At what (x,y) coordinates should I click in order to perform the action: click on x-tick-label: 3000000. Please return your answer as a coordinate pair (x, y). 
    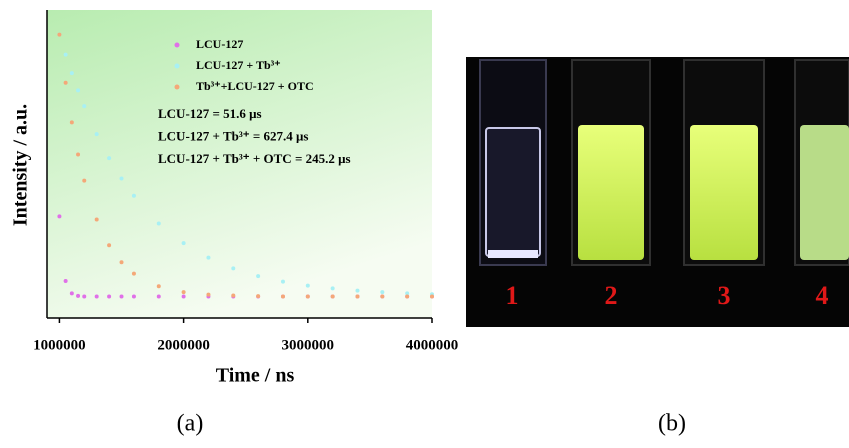
    Looking at the image, I should click on (308, 345).